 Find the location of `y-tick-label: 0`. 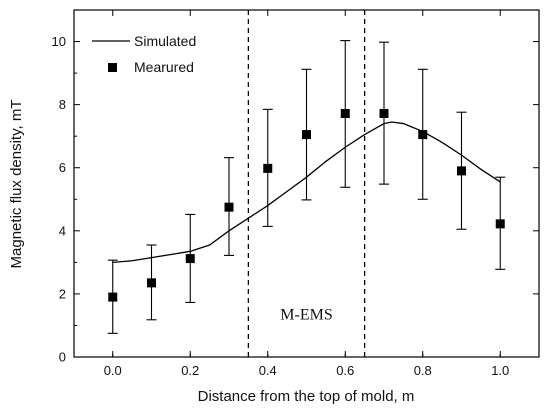

y-tick-label: 0 is located at coordinates (62, 357).